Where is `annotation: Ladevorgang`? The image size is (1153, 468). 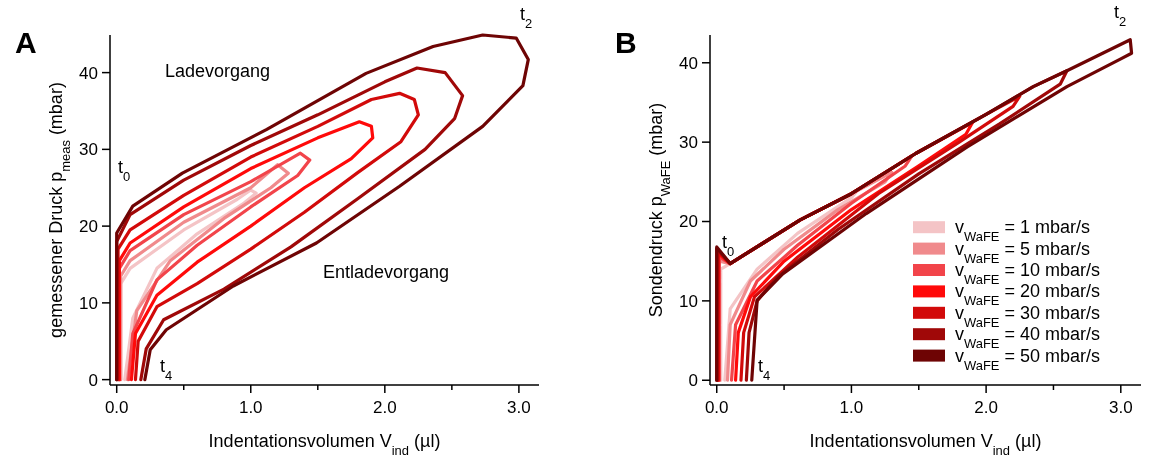 annotation: Ladevorgang is located at coordinates (218, 71).